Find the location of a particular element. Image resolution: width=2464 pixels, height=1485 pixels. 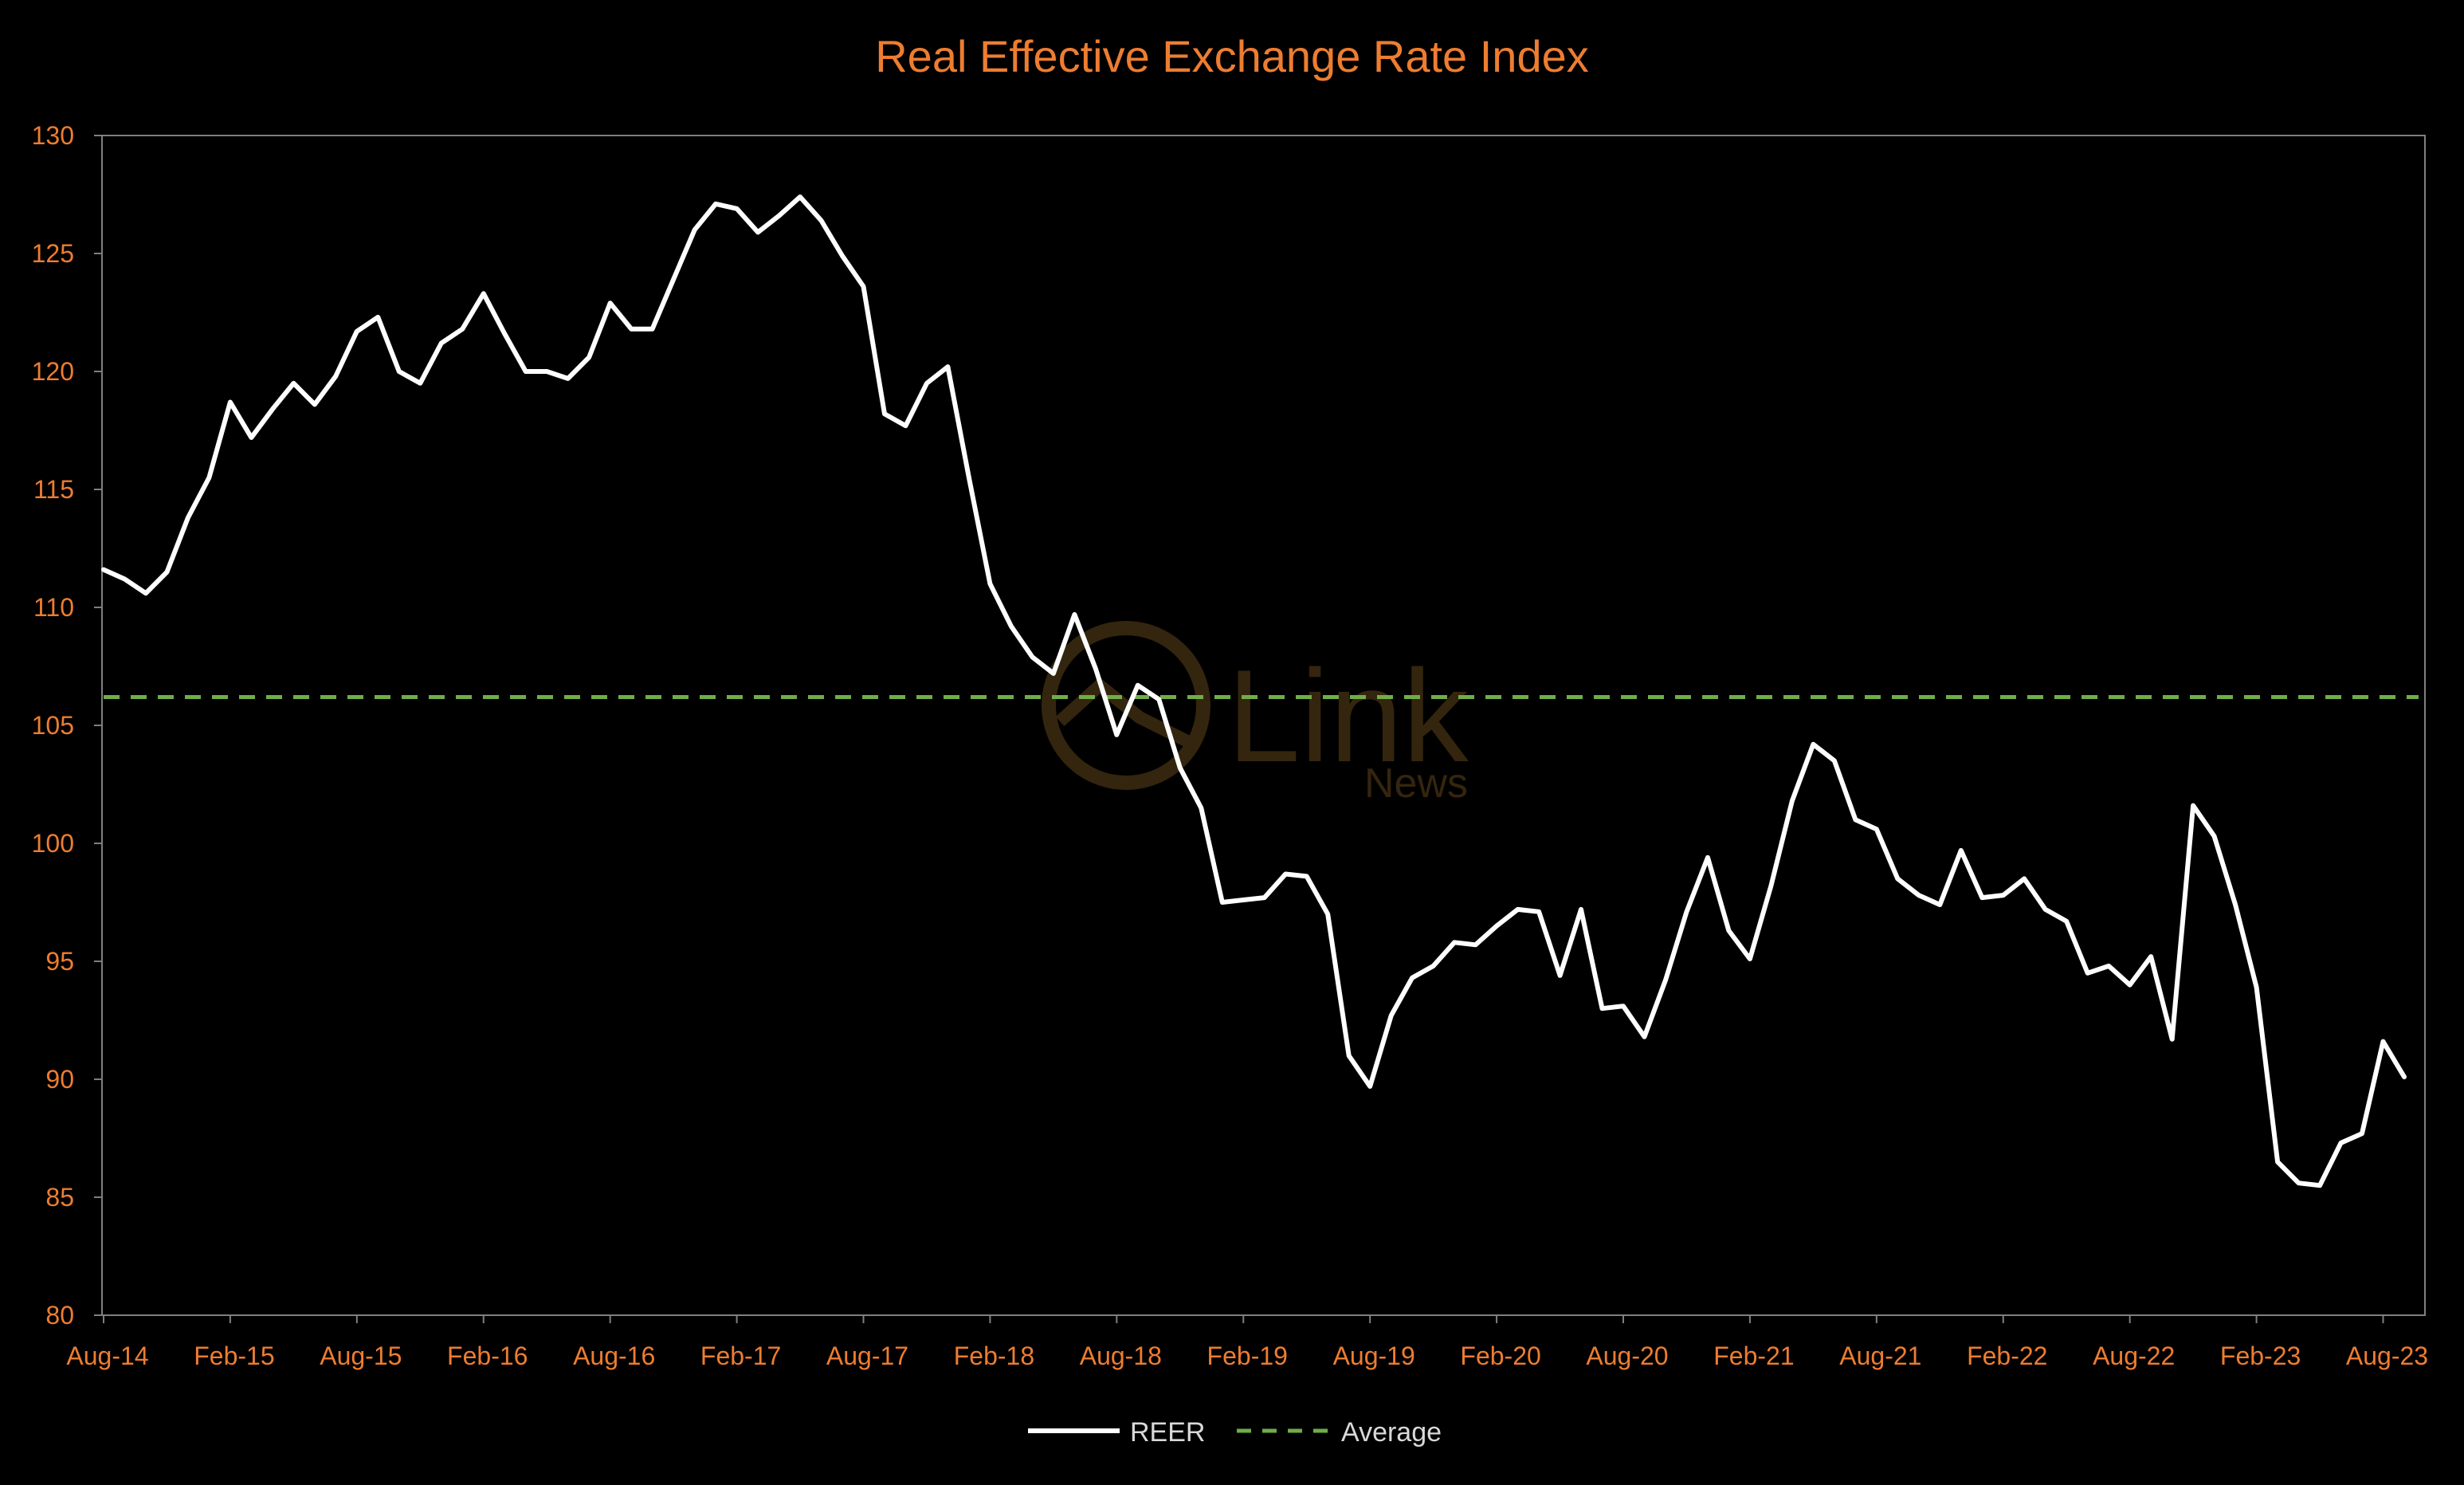

y-tick-label: 105 is located at coordinates (53, 725).